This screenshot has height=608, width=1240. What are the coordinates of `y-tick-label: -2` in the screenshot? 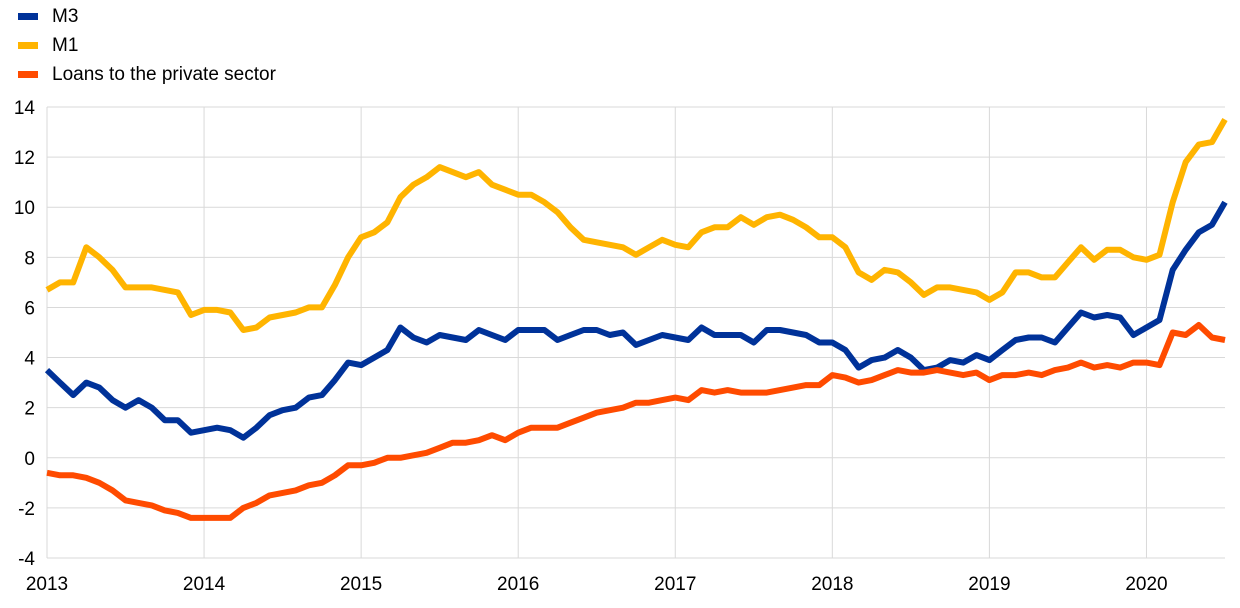 It's located at (26, 509).